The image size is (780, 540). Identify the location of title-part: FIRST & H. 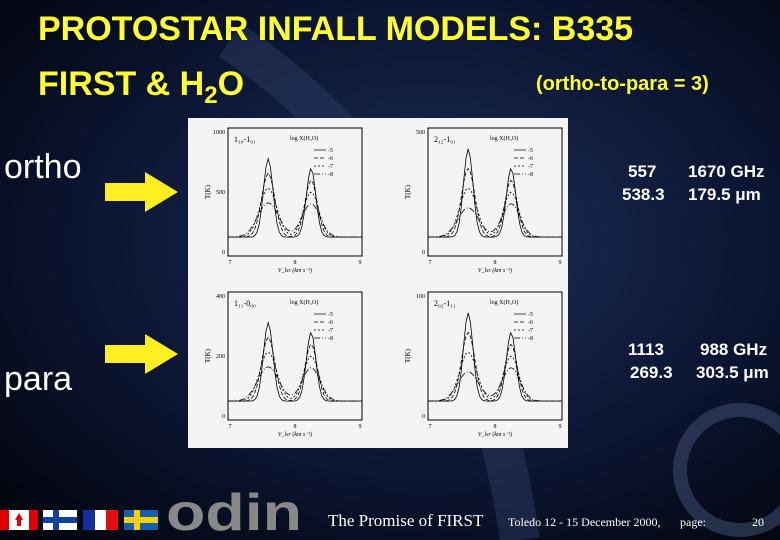
(121, 84).